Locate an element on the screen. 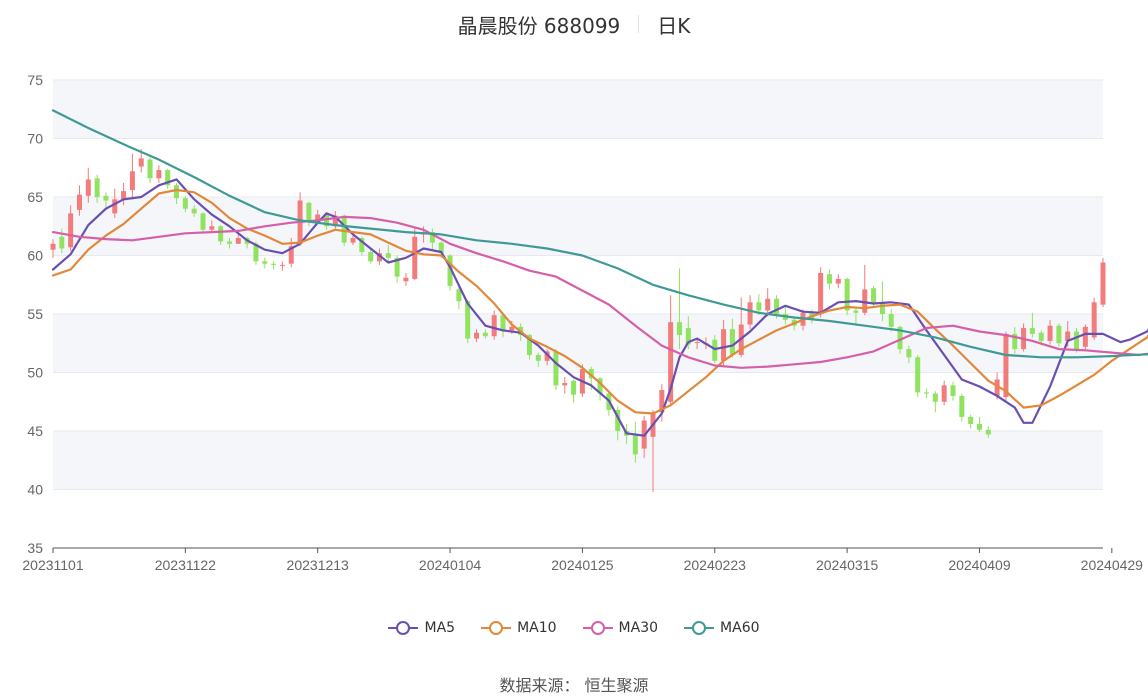  y-tick-label: 50 is located at coordinates (35, 373).